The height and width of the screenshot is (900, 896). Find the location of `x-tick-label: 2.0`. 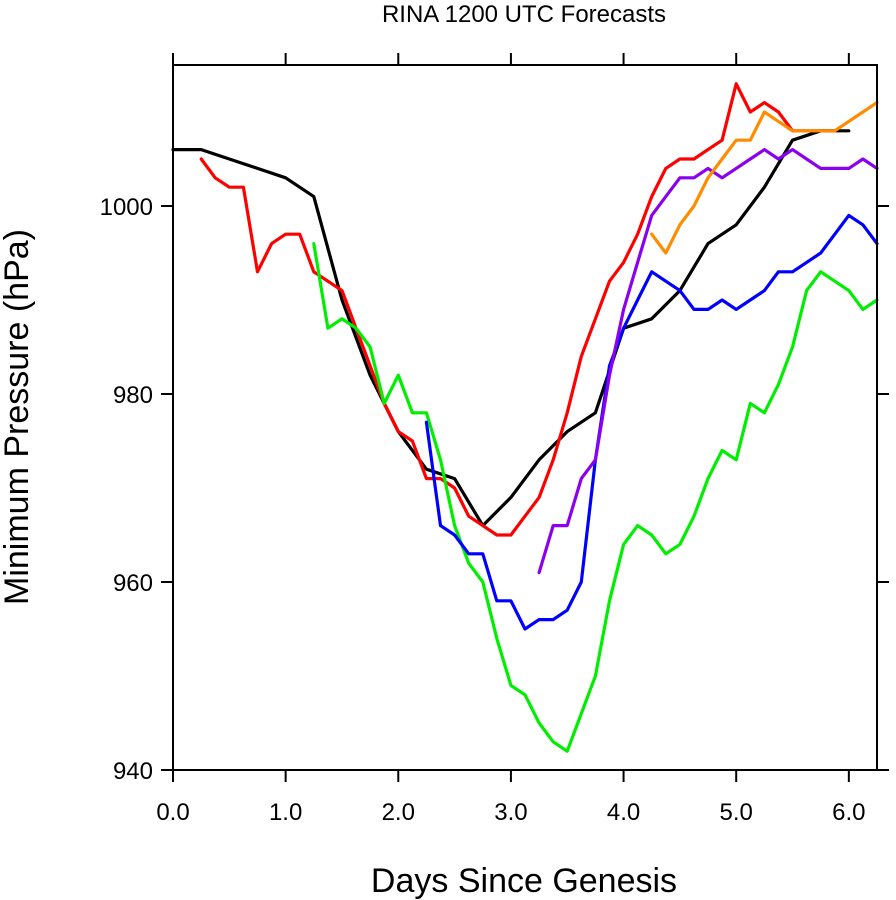

x-tick-label: 2.0 is located at coordinates (398, 812).